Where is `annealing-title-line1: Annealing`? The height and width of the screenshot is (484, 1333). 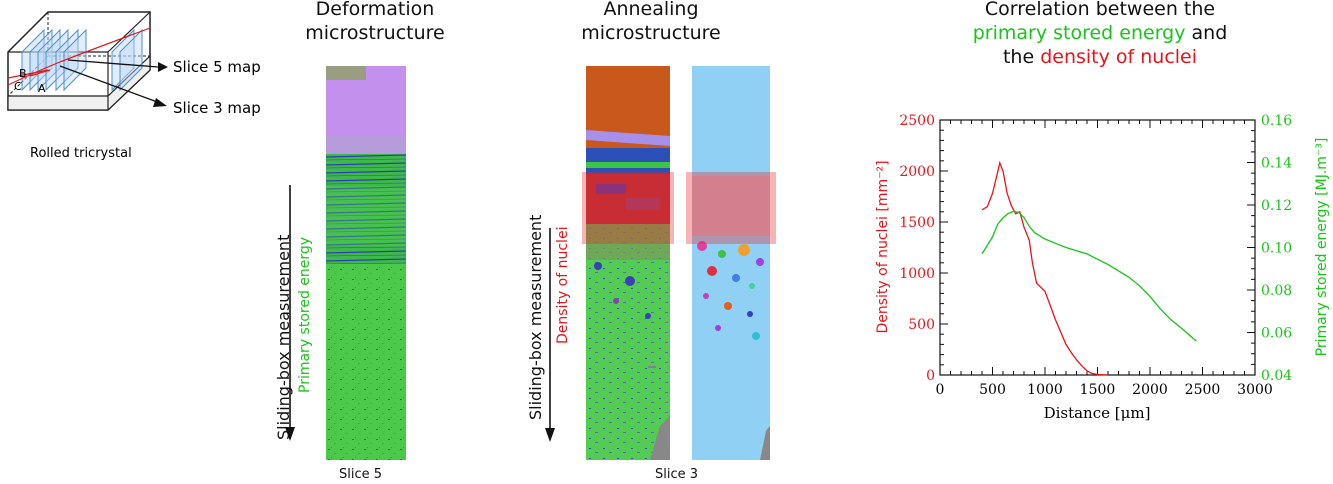
annealing-title-line1: Annealing is located at coordinates (651, 10).